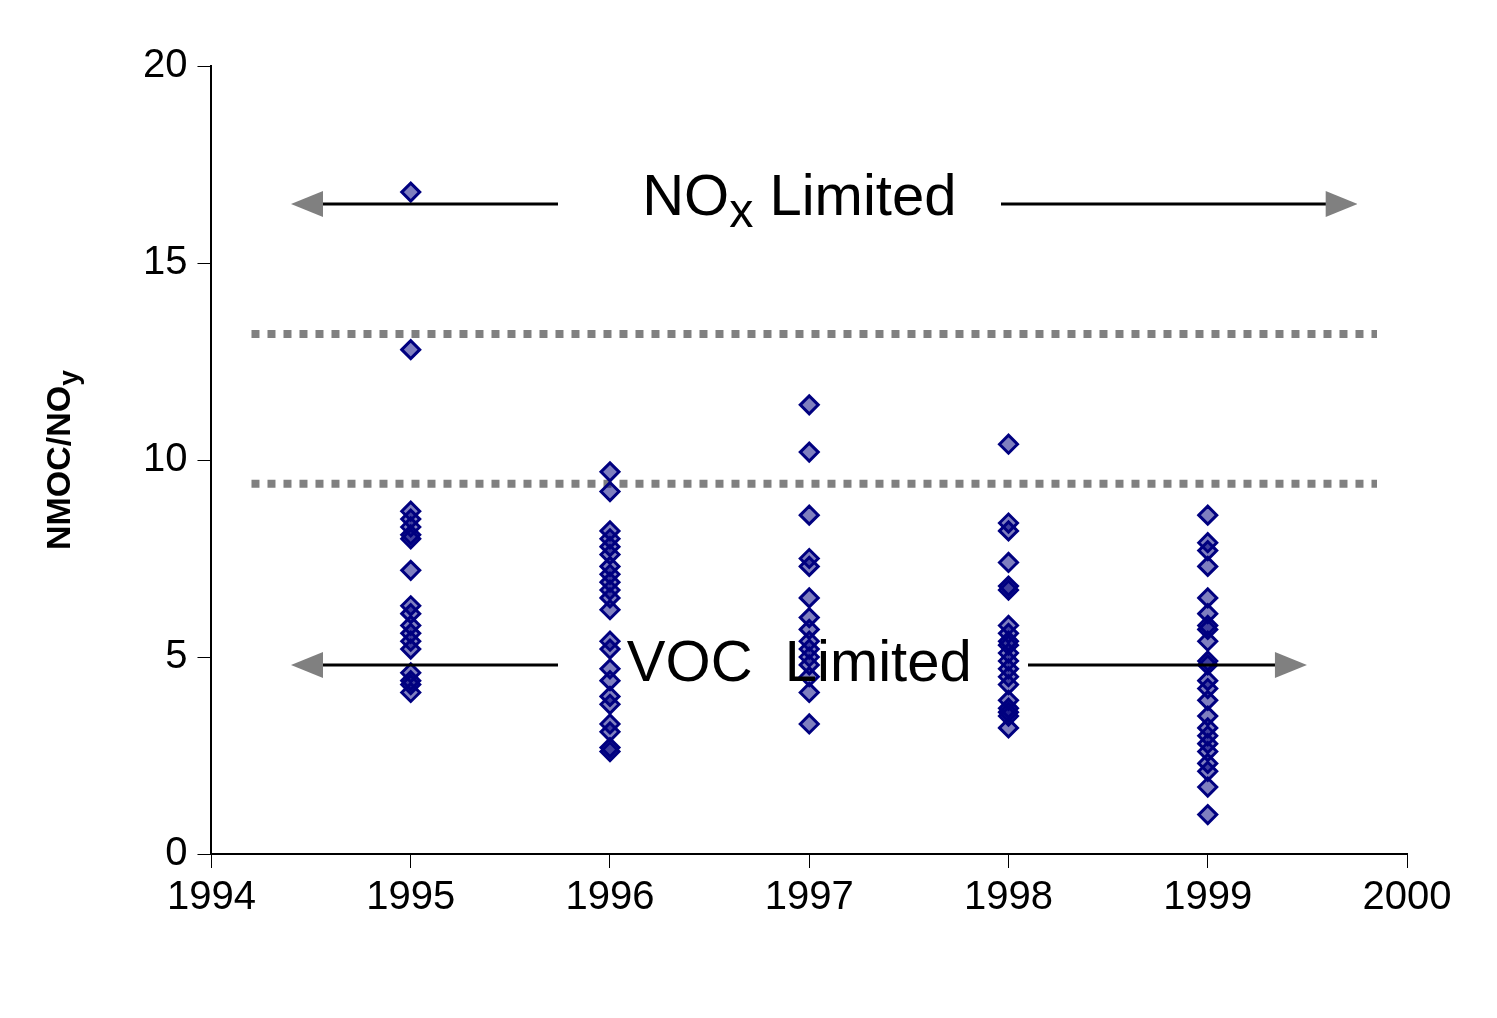 Image resolution: width=1497 pixels, height=1018 pixels. Describe the element at coordinates (1008, 895) in the screenshot. I see `x-tick-label: 1998` at that location.